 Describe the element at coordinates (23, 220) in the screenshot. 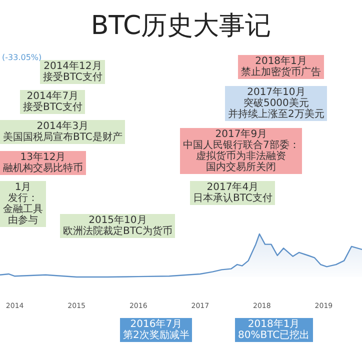

I see `text: 由参与` at that location.